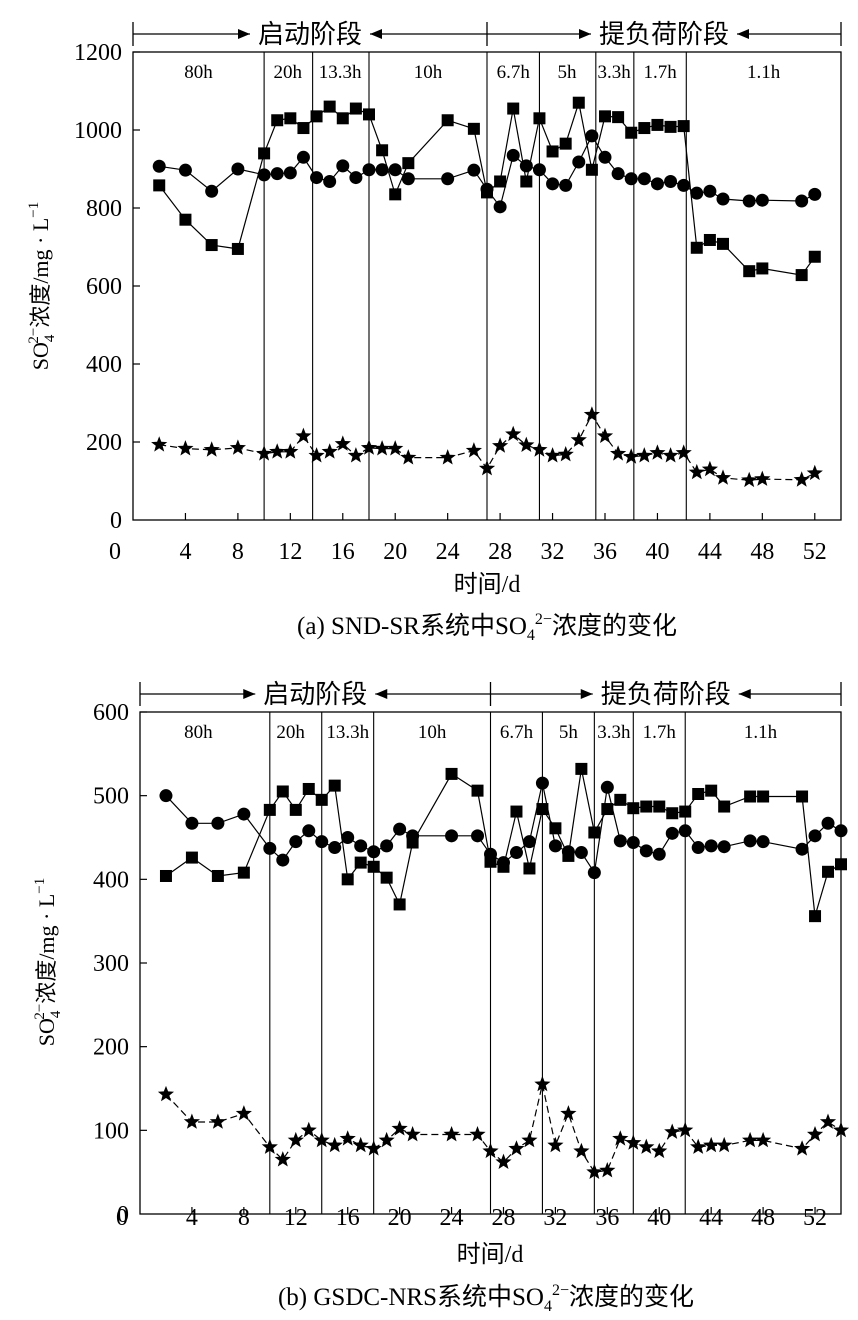  I want to click on x-tick-label: 16, so click(343, 552).